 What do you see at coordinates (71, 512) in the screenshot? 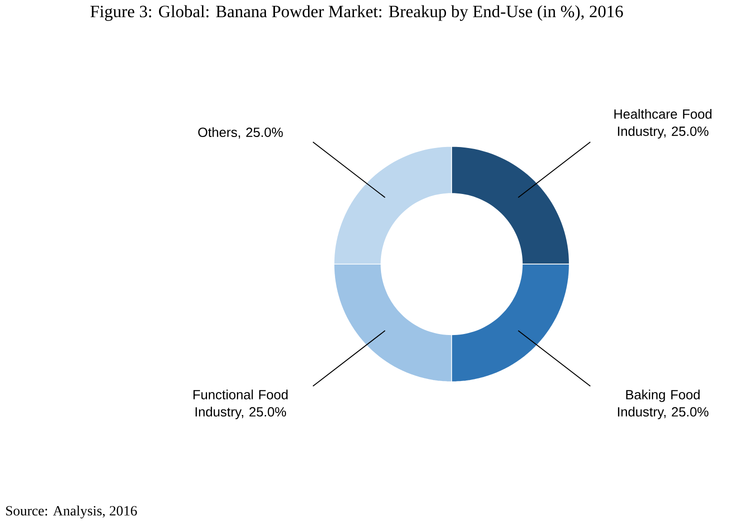
I see `source-note: Source: Analysis, 2016` at bounding box center [71, 512].